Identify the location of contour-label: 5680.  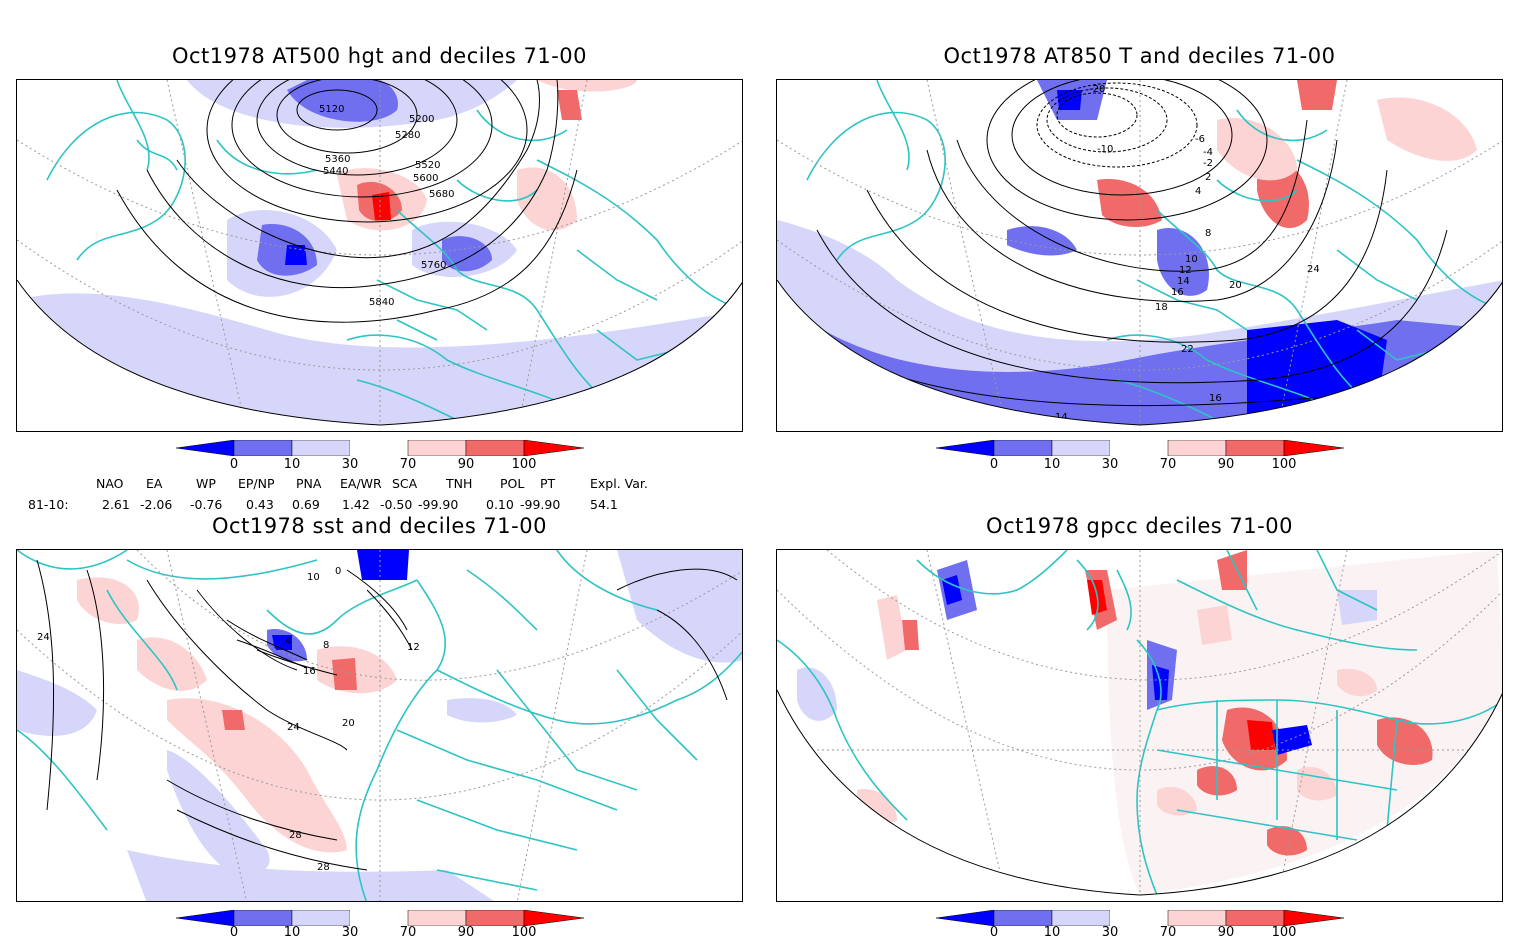
(441, 194).